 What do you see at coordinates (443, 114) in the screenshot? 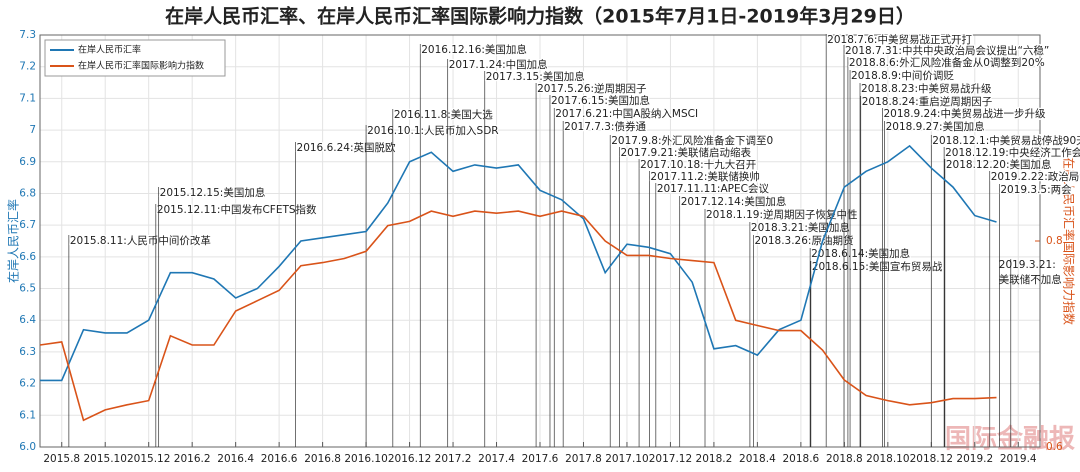
I see `annotation-label: 2016.11.8:美国大选` at bounding box center [443, 114].